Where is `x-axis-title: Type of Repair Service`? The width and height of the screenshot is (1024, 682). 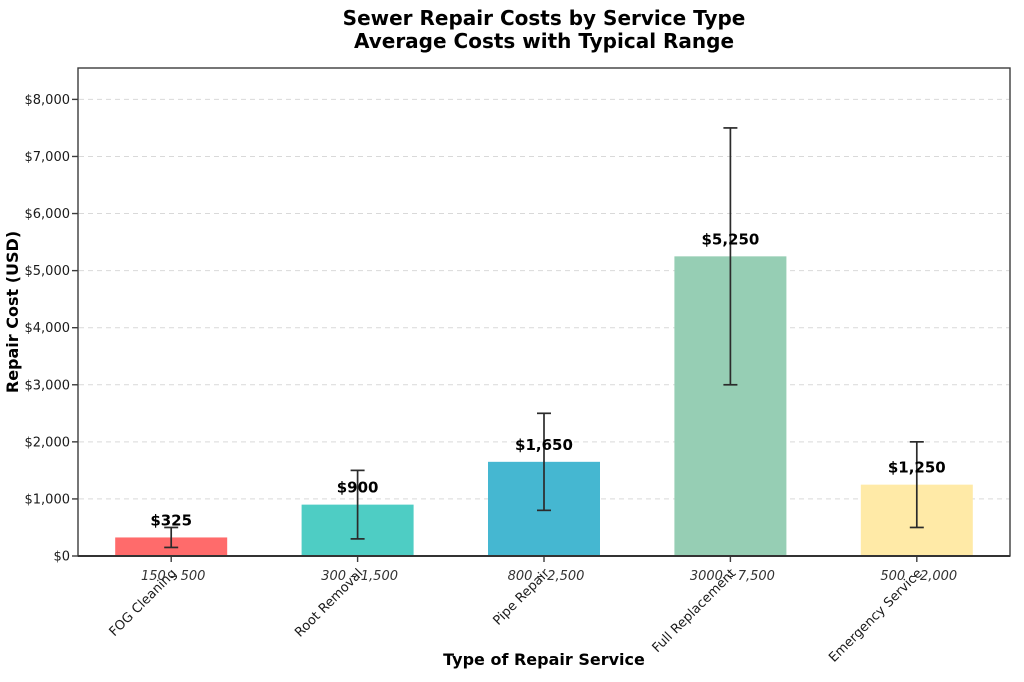 x-axis-title: Type of Repair Service is located at coordinates (544, 659).